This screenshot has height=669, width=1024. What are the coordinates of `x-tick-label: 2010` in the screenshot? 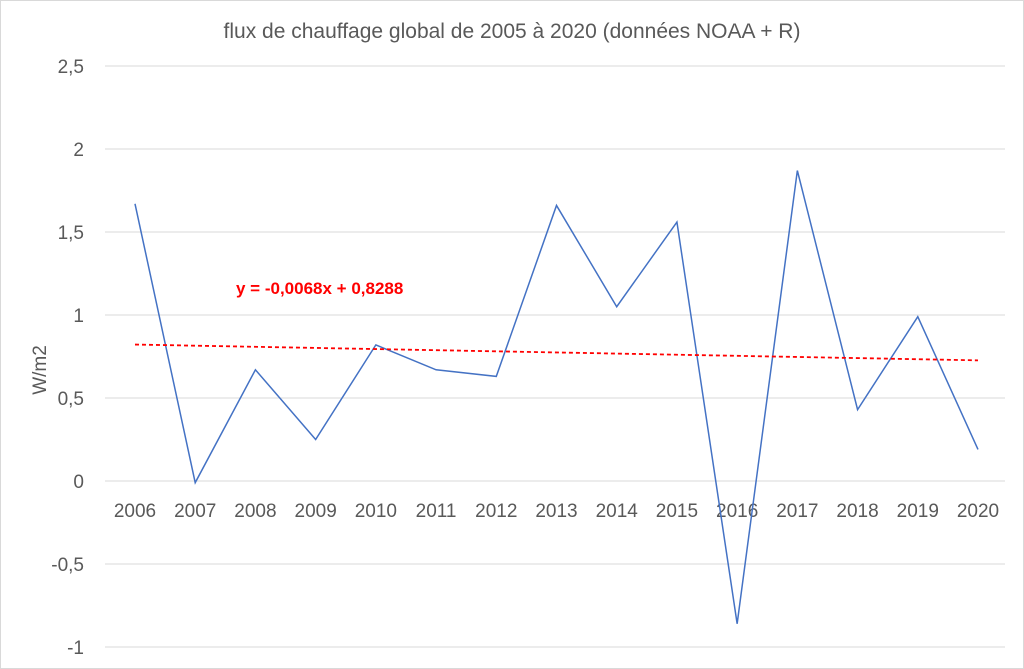 It's located at (376, 511).